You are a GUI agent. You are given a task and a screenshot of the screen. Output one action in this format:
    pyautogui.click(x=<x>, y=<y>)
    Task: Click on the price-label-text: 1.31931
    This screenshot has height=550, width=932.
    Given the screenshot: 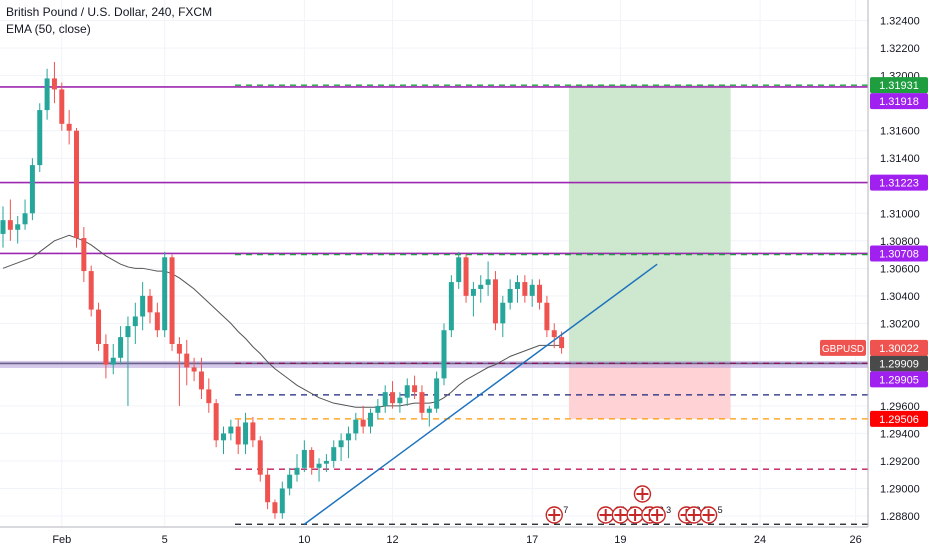 What is the action you would take?
    pyautogui.click(x=899, y=86)
    